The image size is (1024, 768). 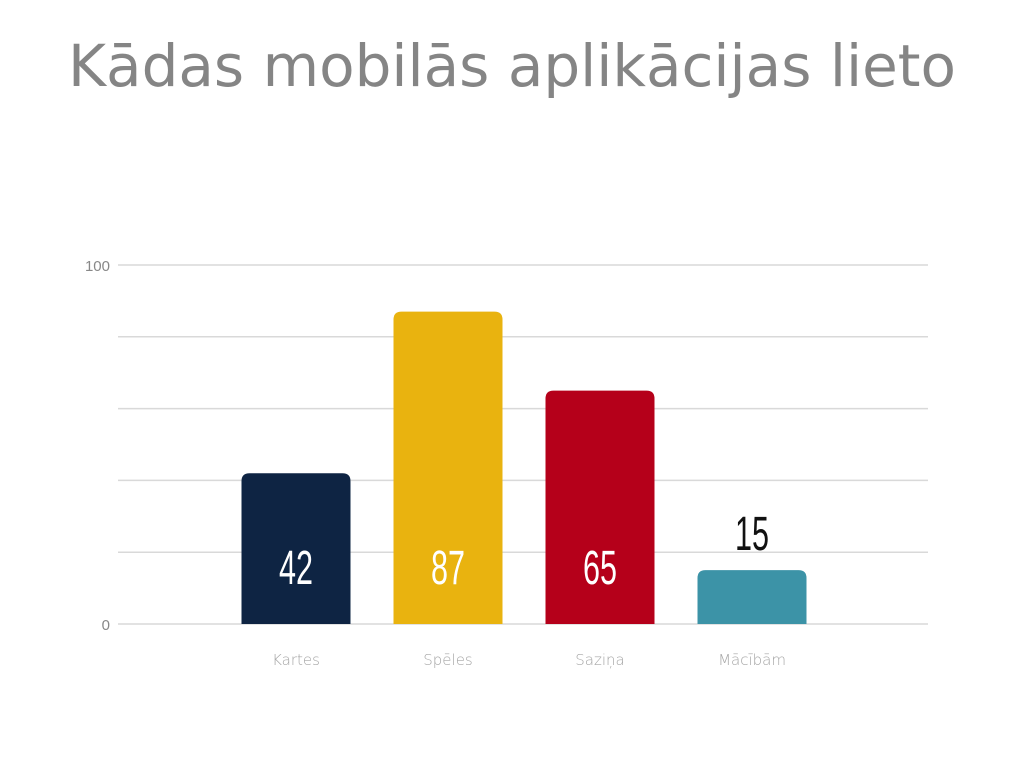 I want to click on y-tick-label: 0, so click(x=106, y=625).